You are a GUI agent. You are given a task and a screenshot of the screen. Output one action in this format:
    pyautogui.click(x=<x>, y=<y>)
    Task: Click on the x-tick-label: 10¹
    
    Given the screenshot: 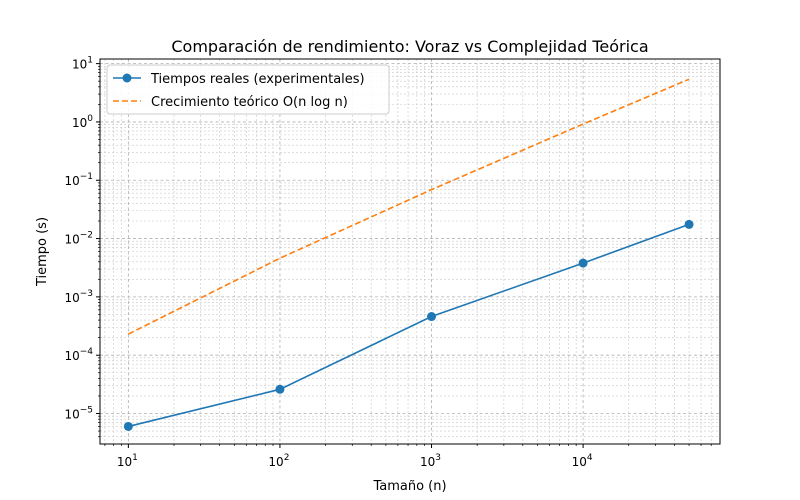 What is the action you would take?
    pyautogui.click(x=127, y=461)
    